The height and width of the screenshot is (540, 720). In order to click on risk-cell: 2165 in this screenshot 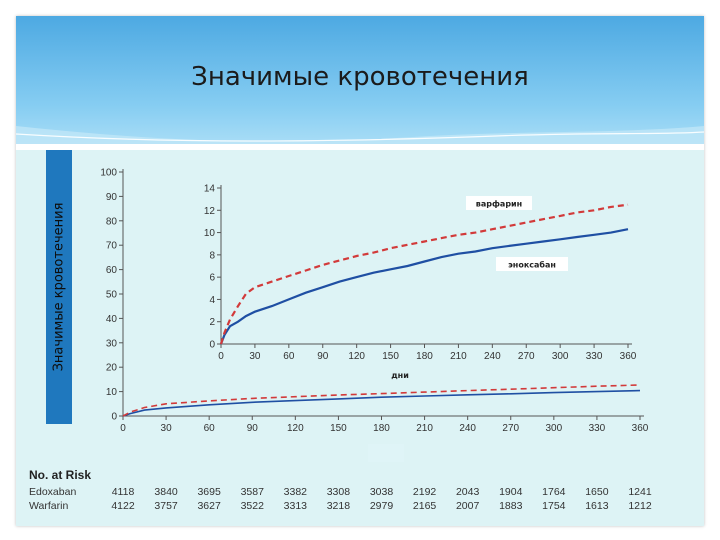, I will do `click(424, 506)`.